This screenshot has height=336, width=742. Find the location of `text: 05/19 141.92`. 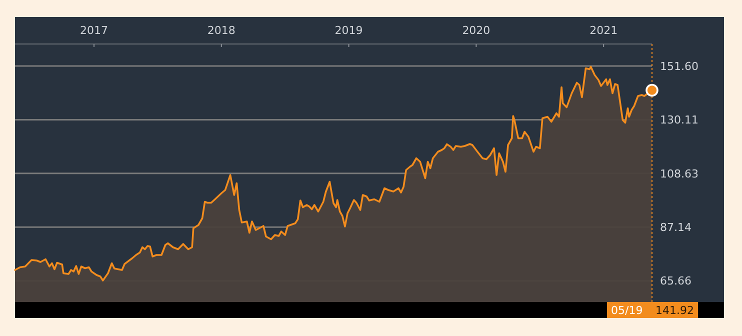

text: 05/19 141.92 is located at coordinates (652, 310).